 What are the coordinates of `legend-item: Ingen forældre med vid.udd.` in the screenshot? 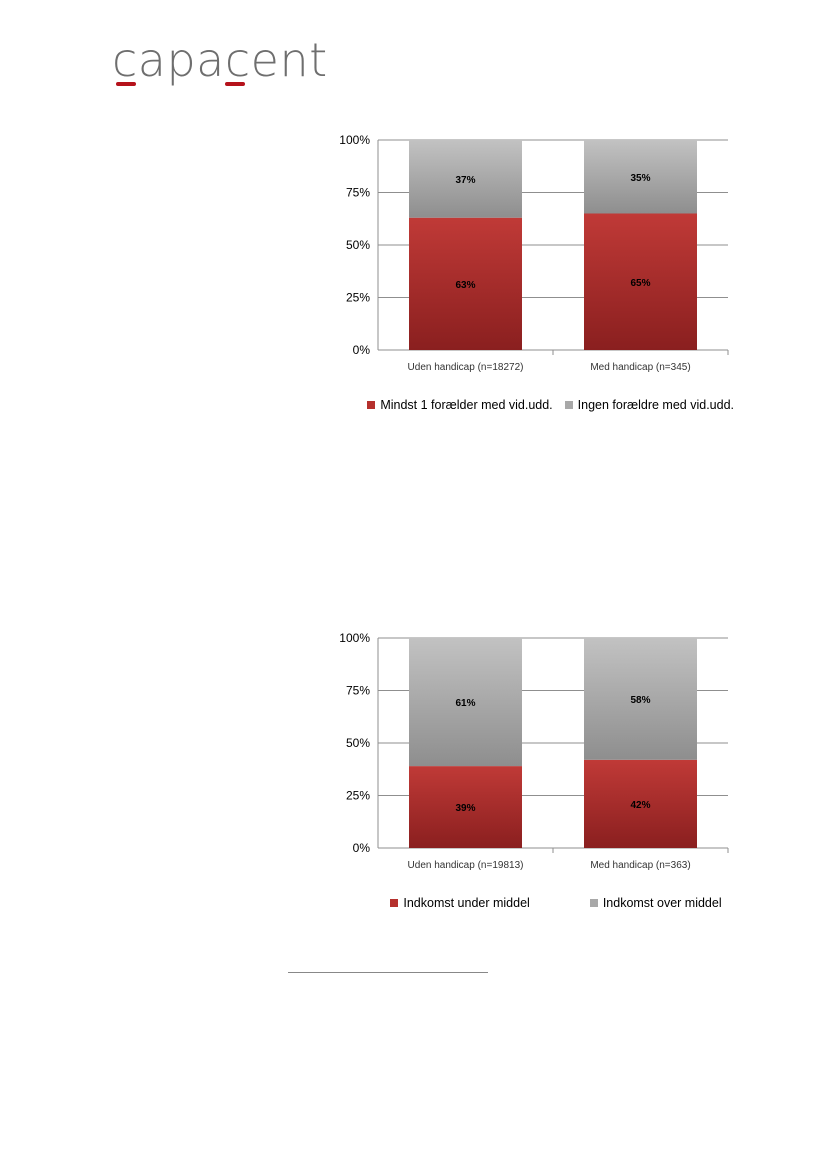 It's located at (649, 405).